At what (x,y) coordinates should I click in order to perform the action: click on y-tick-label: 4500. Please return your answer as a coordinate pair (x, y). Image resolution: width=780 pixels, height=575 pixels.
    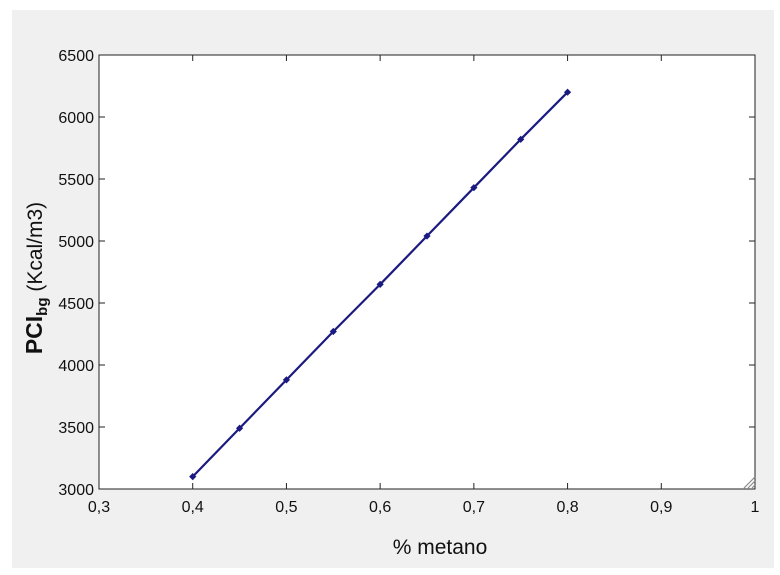
    Looking at the image, I should click on (76, 304).